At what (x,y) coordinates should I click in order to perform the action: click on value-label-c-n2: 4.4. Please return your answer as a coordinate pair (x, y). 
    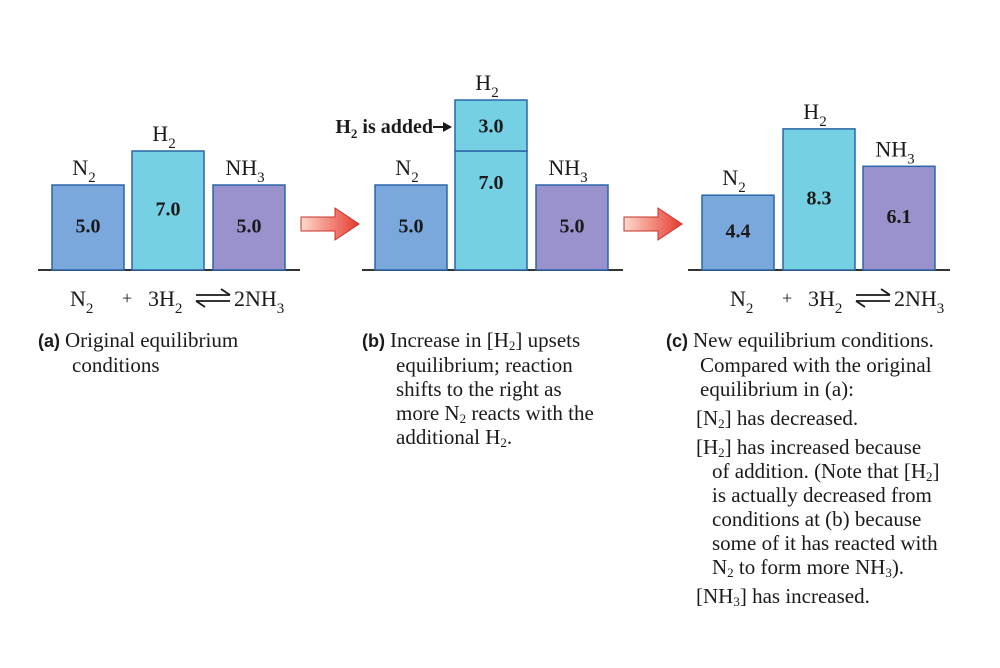
    Looking at the image, I should click on (738, 232).